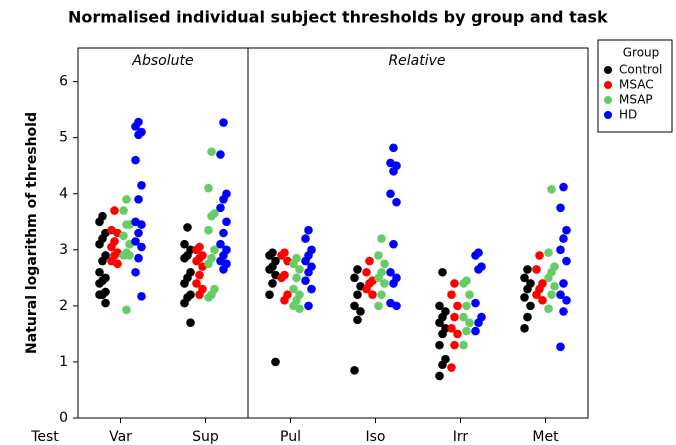 The image size is (676, 445). I want to click on y-axis-label: Natural logarithm of threshold, so click(32, 233).